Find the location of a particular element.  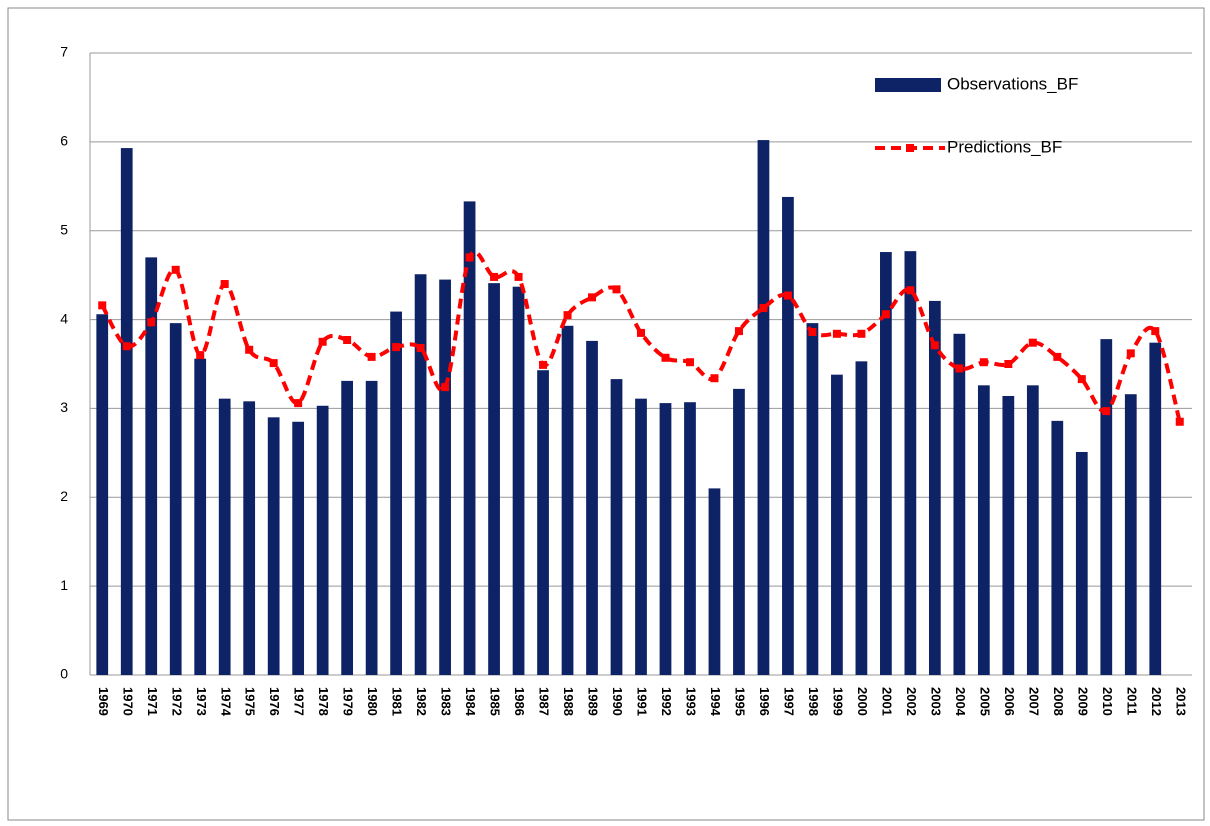

y-tick-label: 6 is located at coordinates (64, 141).